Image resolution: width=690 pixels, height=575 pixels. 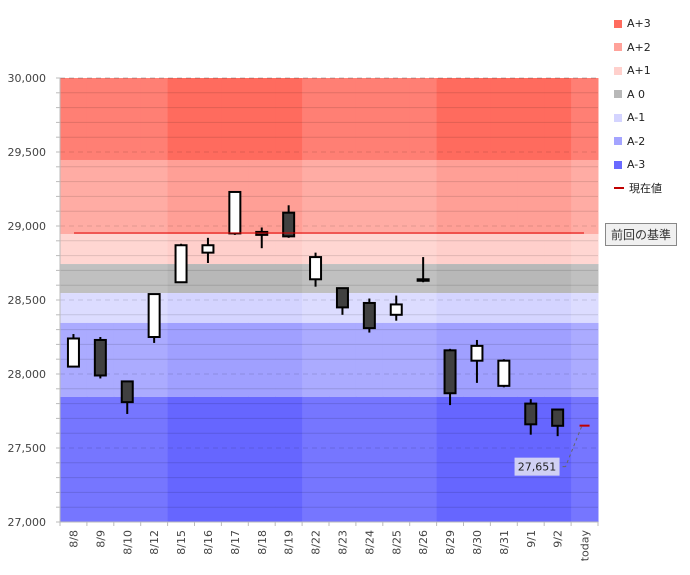 I want to click on reference-line-label: 前回の基準, so click(x=641, y=234).